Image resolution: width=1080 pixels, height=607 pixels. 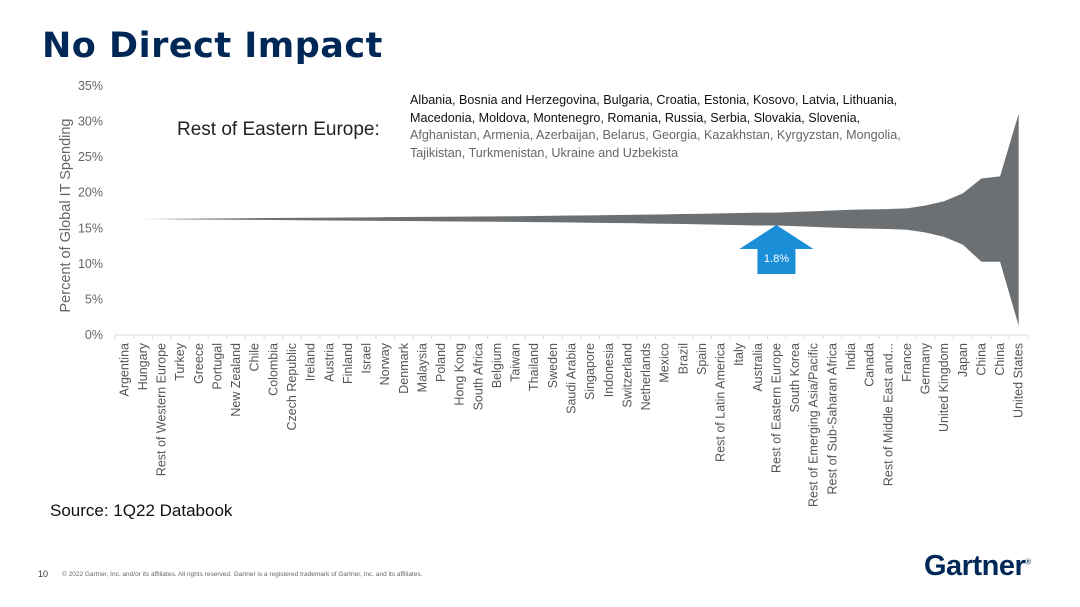 What do you see at coordinates (90, 264) in the screenshot?
I see `y-tick-label: 10%` at bounding box center [90, 264].